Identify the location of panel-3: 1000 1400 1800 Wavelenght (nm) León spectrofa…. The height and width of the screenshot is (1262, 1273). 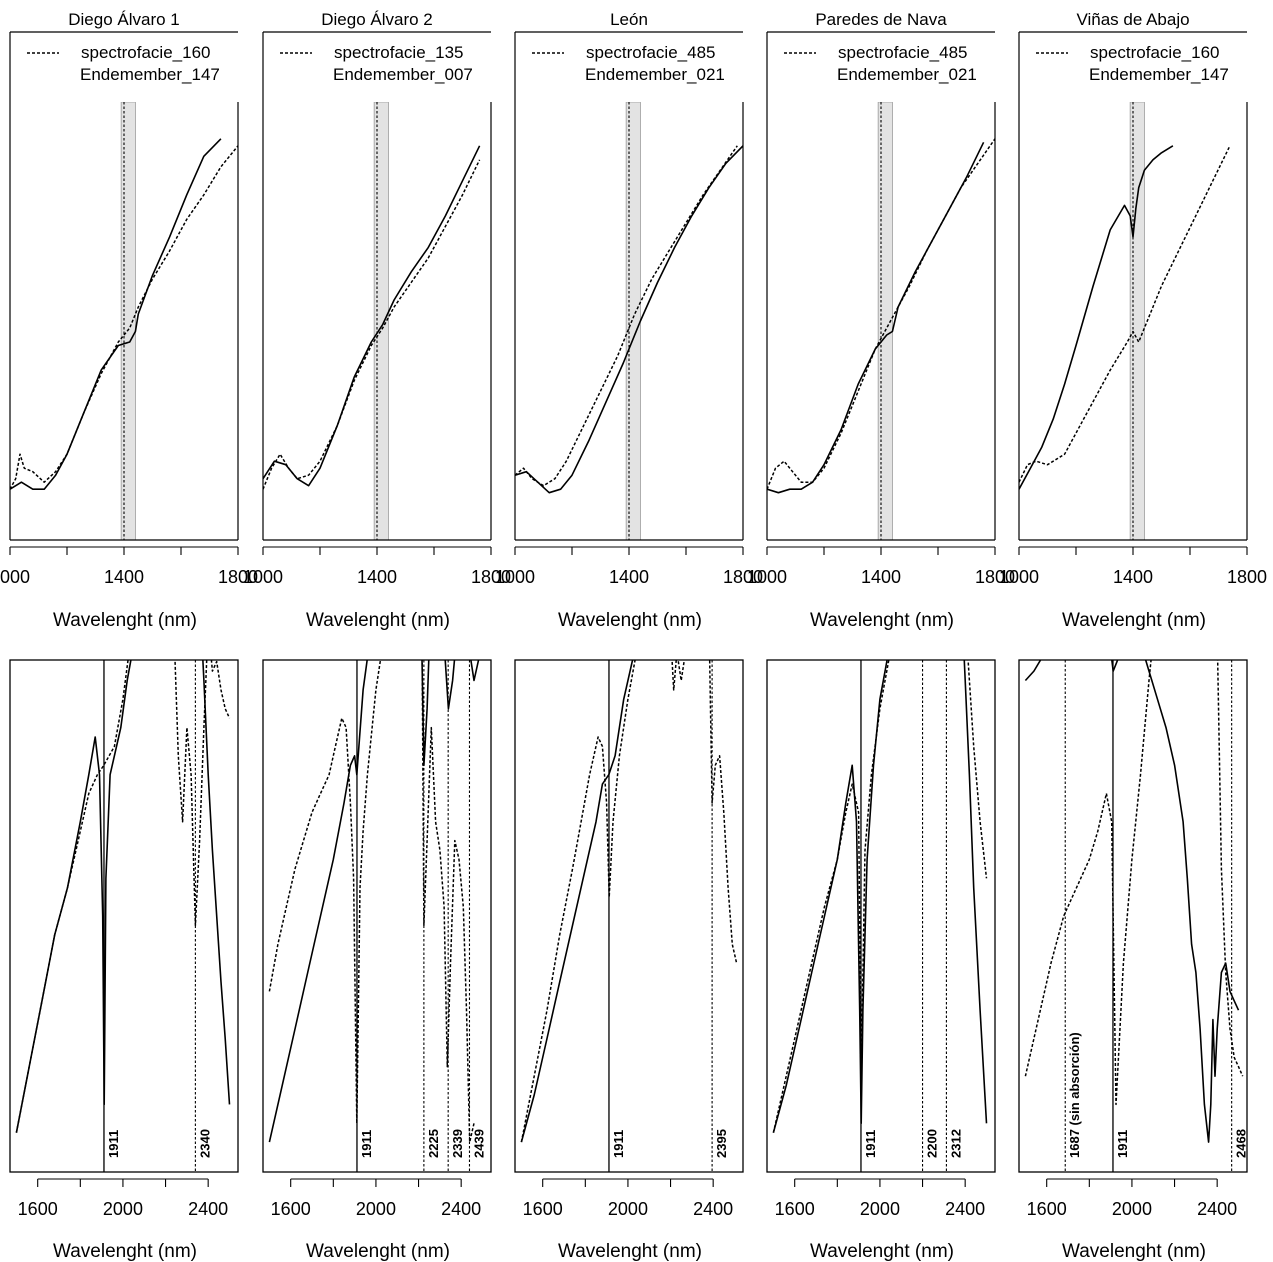
(629, 320).